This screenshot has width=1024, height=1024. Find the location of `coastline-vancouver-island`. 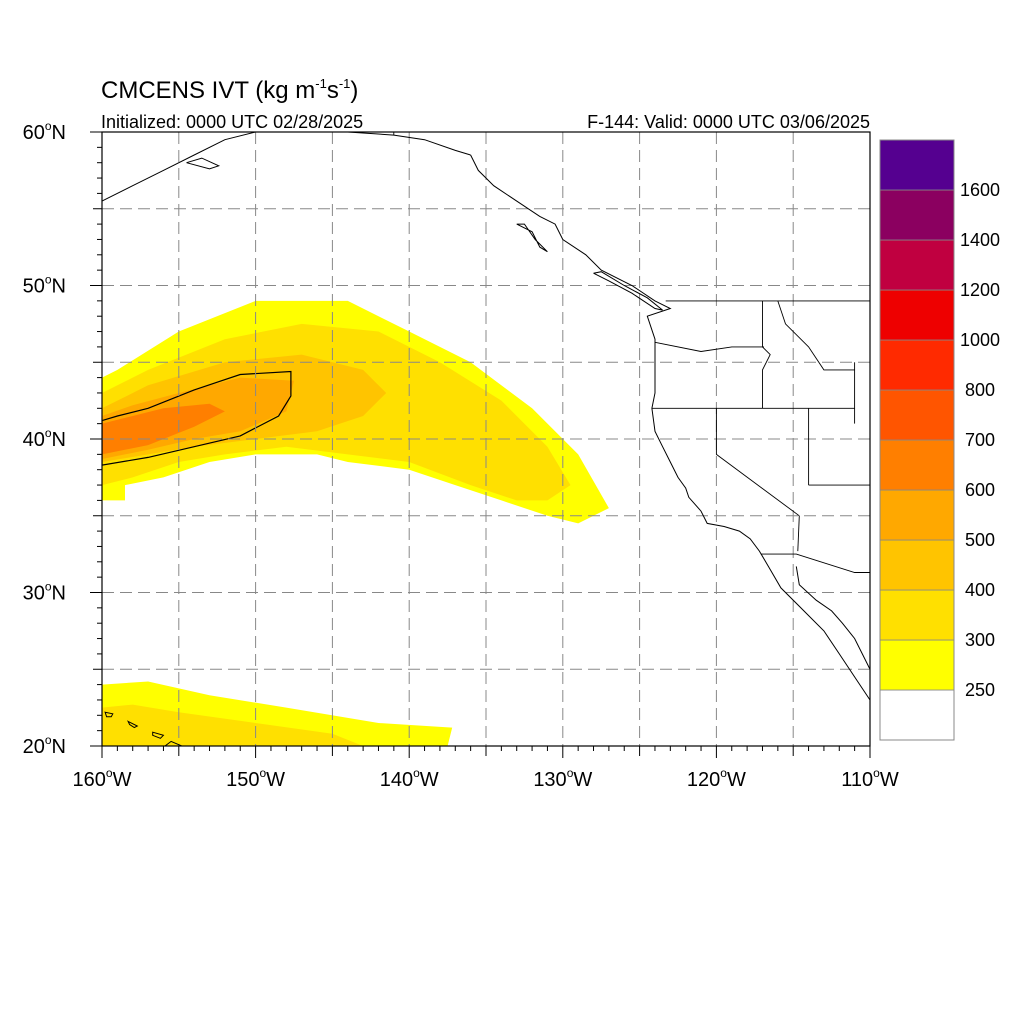

coastline-vancouver-island is located at coordinates (628, 291).